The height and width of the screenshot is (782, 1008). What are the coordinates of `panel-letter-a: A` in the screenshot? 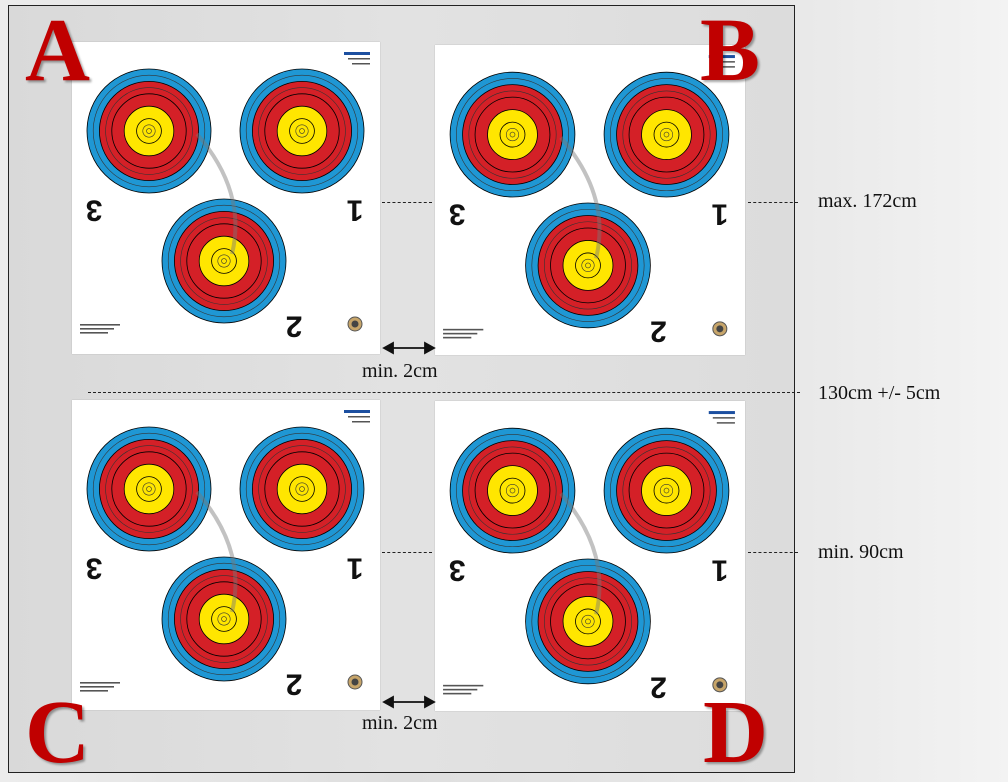 It's located at (57, 50).